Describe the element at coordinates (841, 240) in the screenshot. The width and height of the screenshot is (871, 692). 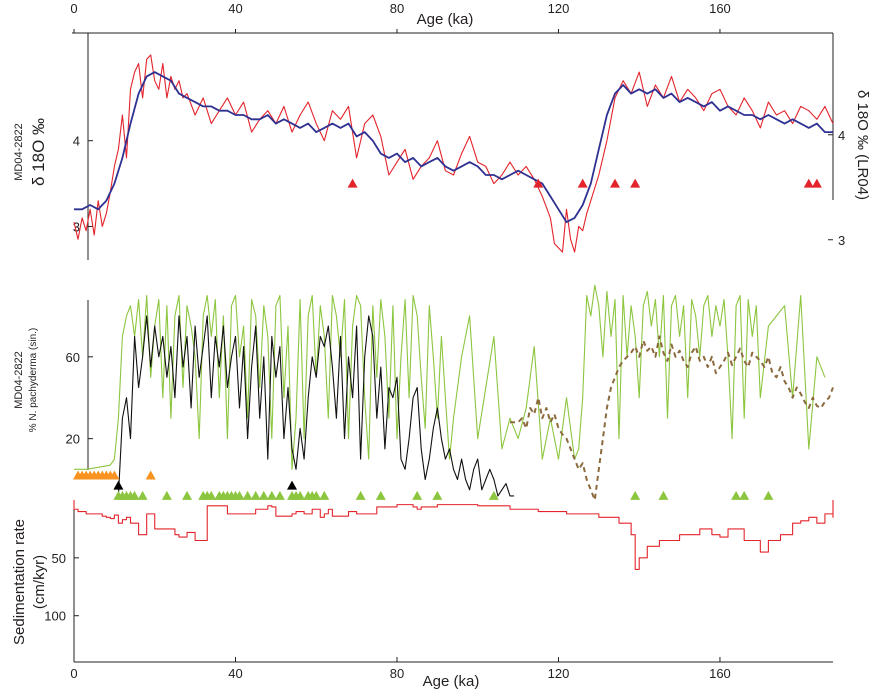
I see `y-right-tick-label: 3` at that location.